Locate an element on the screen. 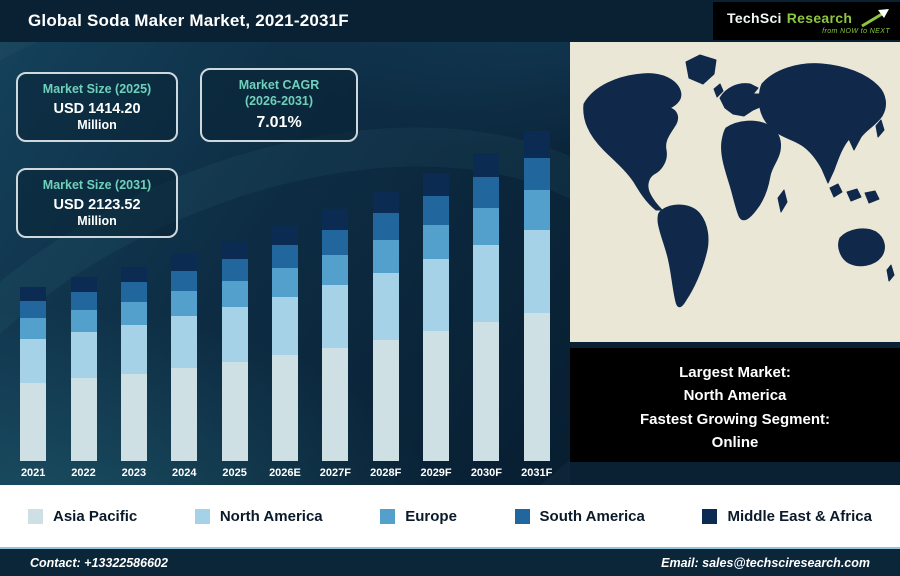 The image size is (900, 576). legend-item-europe: Europe is located at coordinates (418, 516).